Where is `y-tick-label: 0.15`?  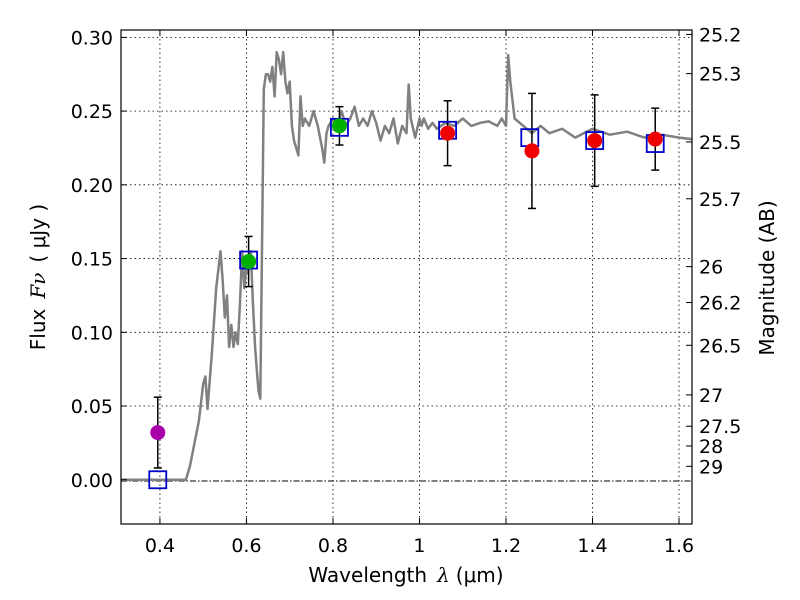
y-tick-label: 0.15 is located at coordinates (92, 260).